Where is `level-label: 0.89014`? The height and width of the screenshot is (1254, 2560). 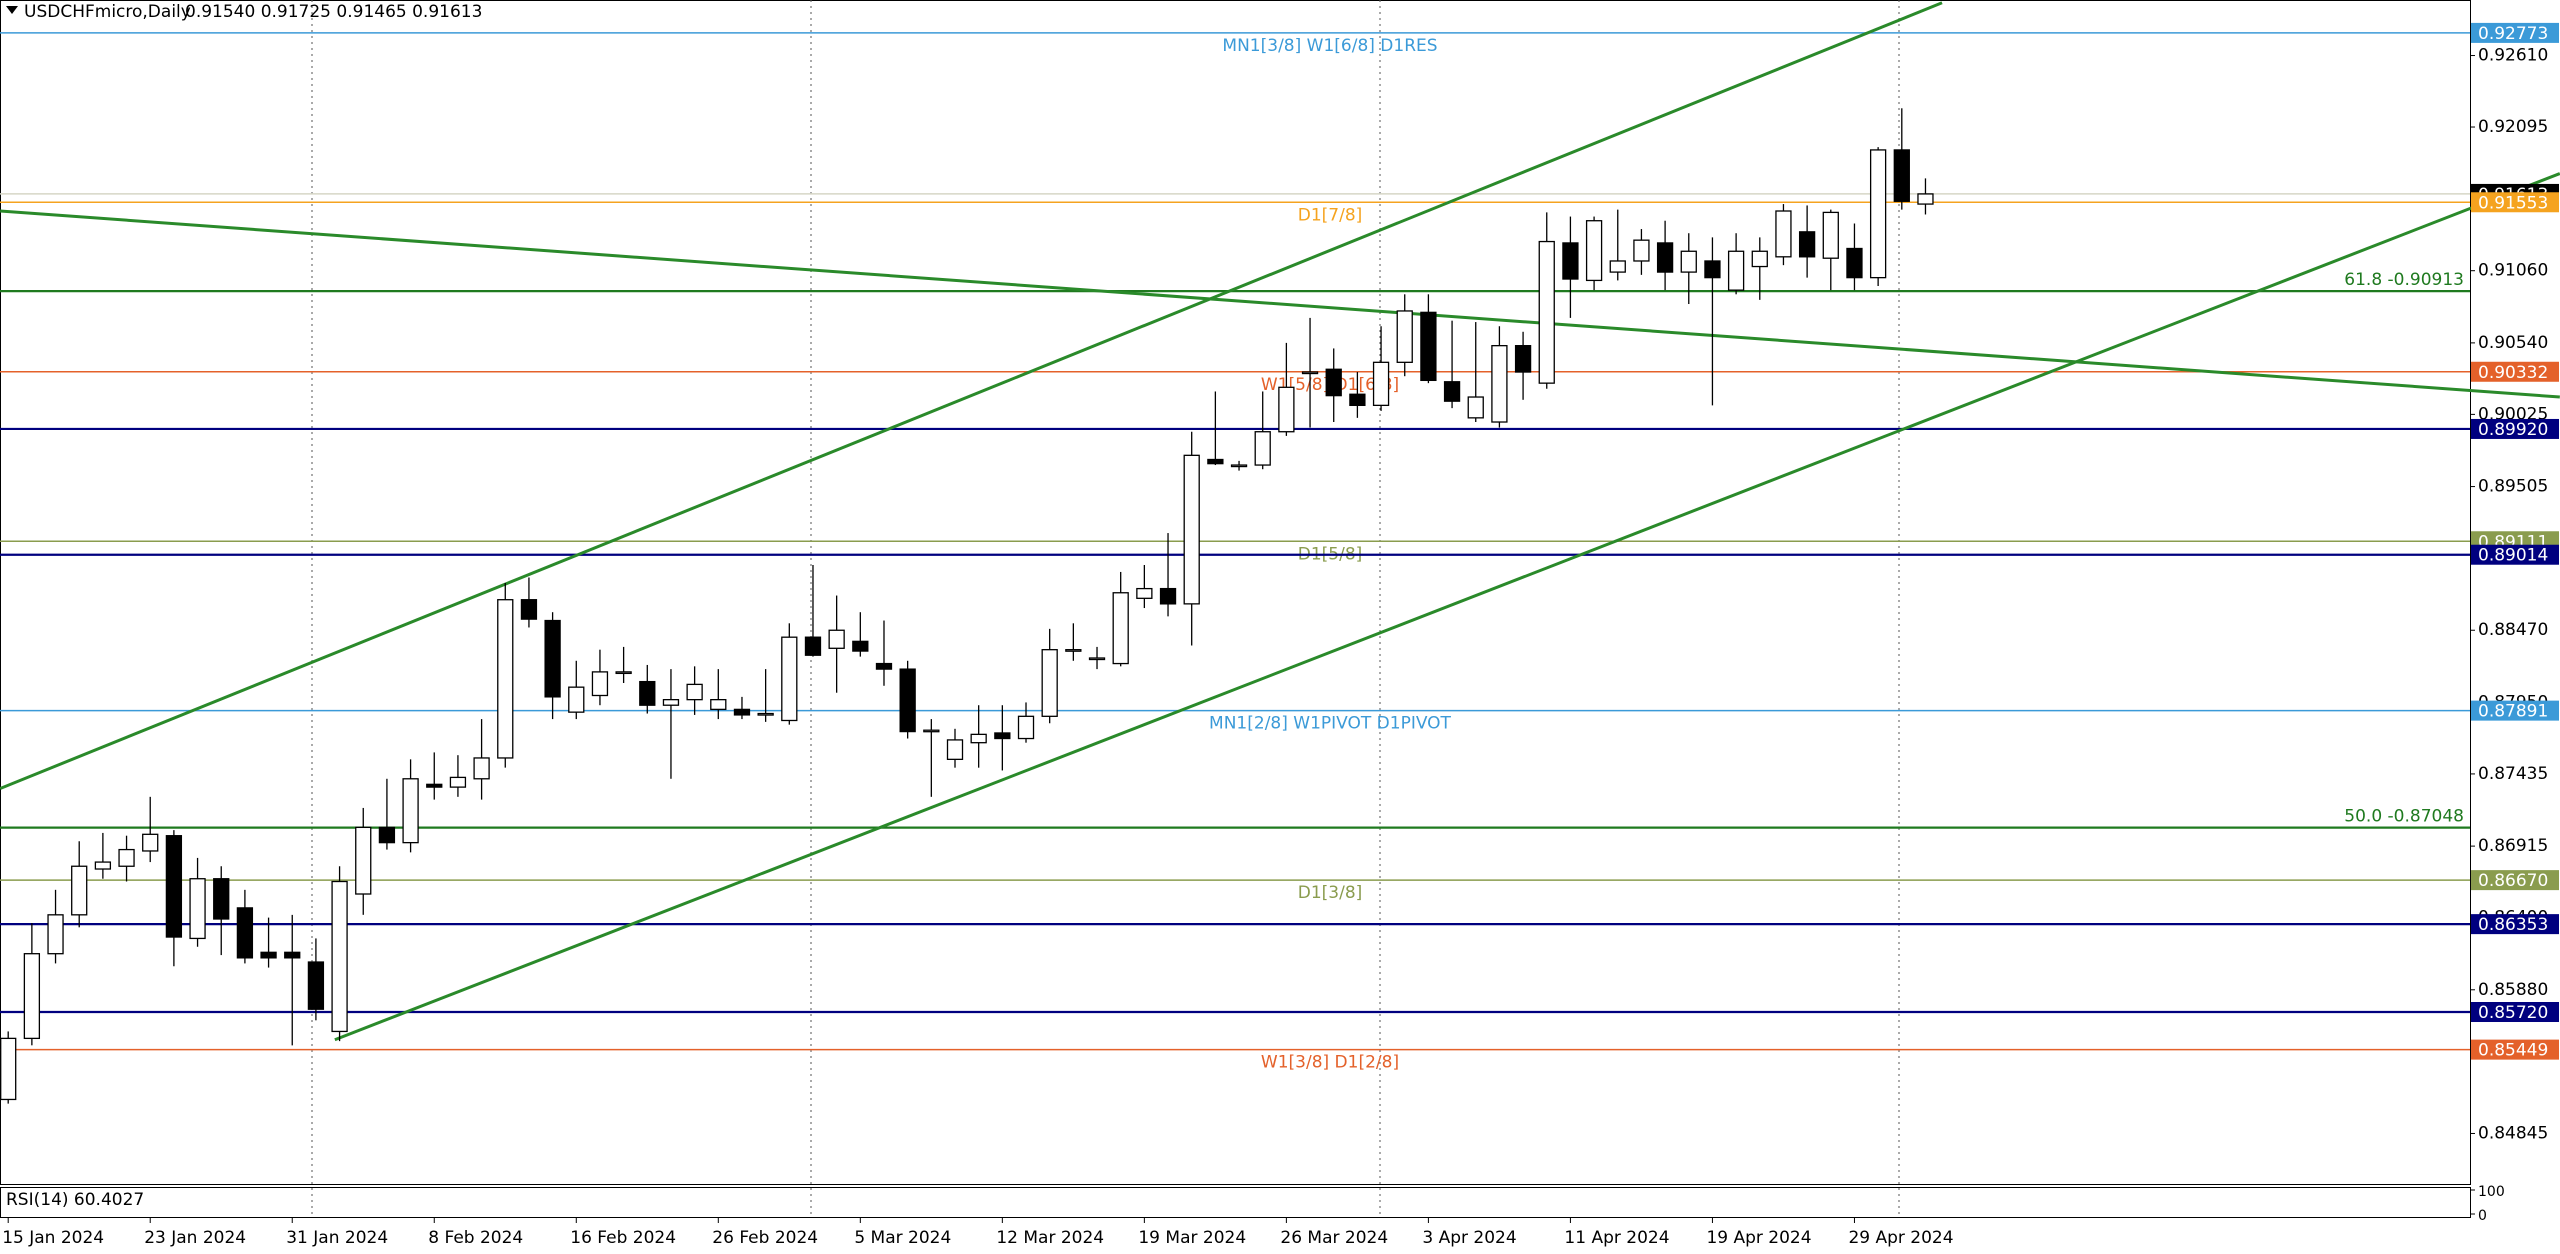 level-label: 0.89014 is located at coordinates (2513, 556).